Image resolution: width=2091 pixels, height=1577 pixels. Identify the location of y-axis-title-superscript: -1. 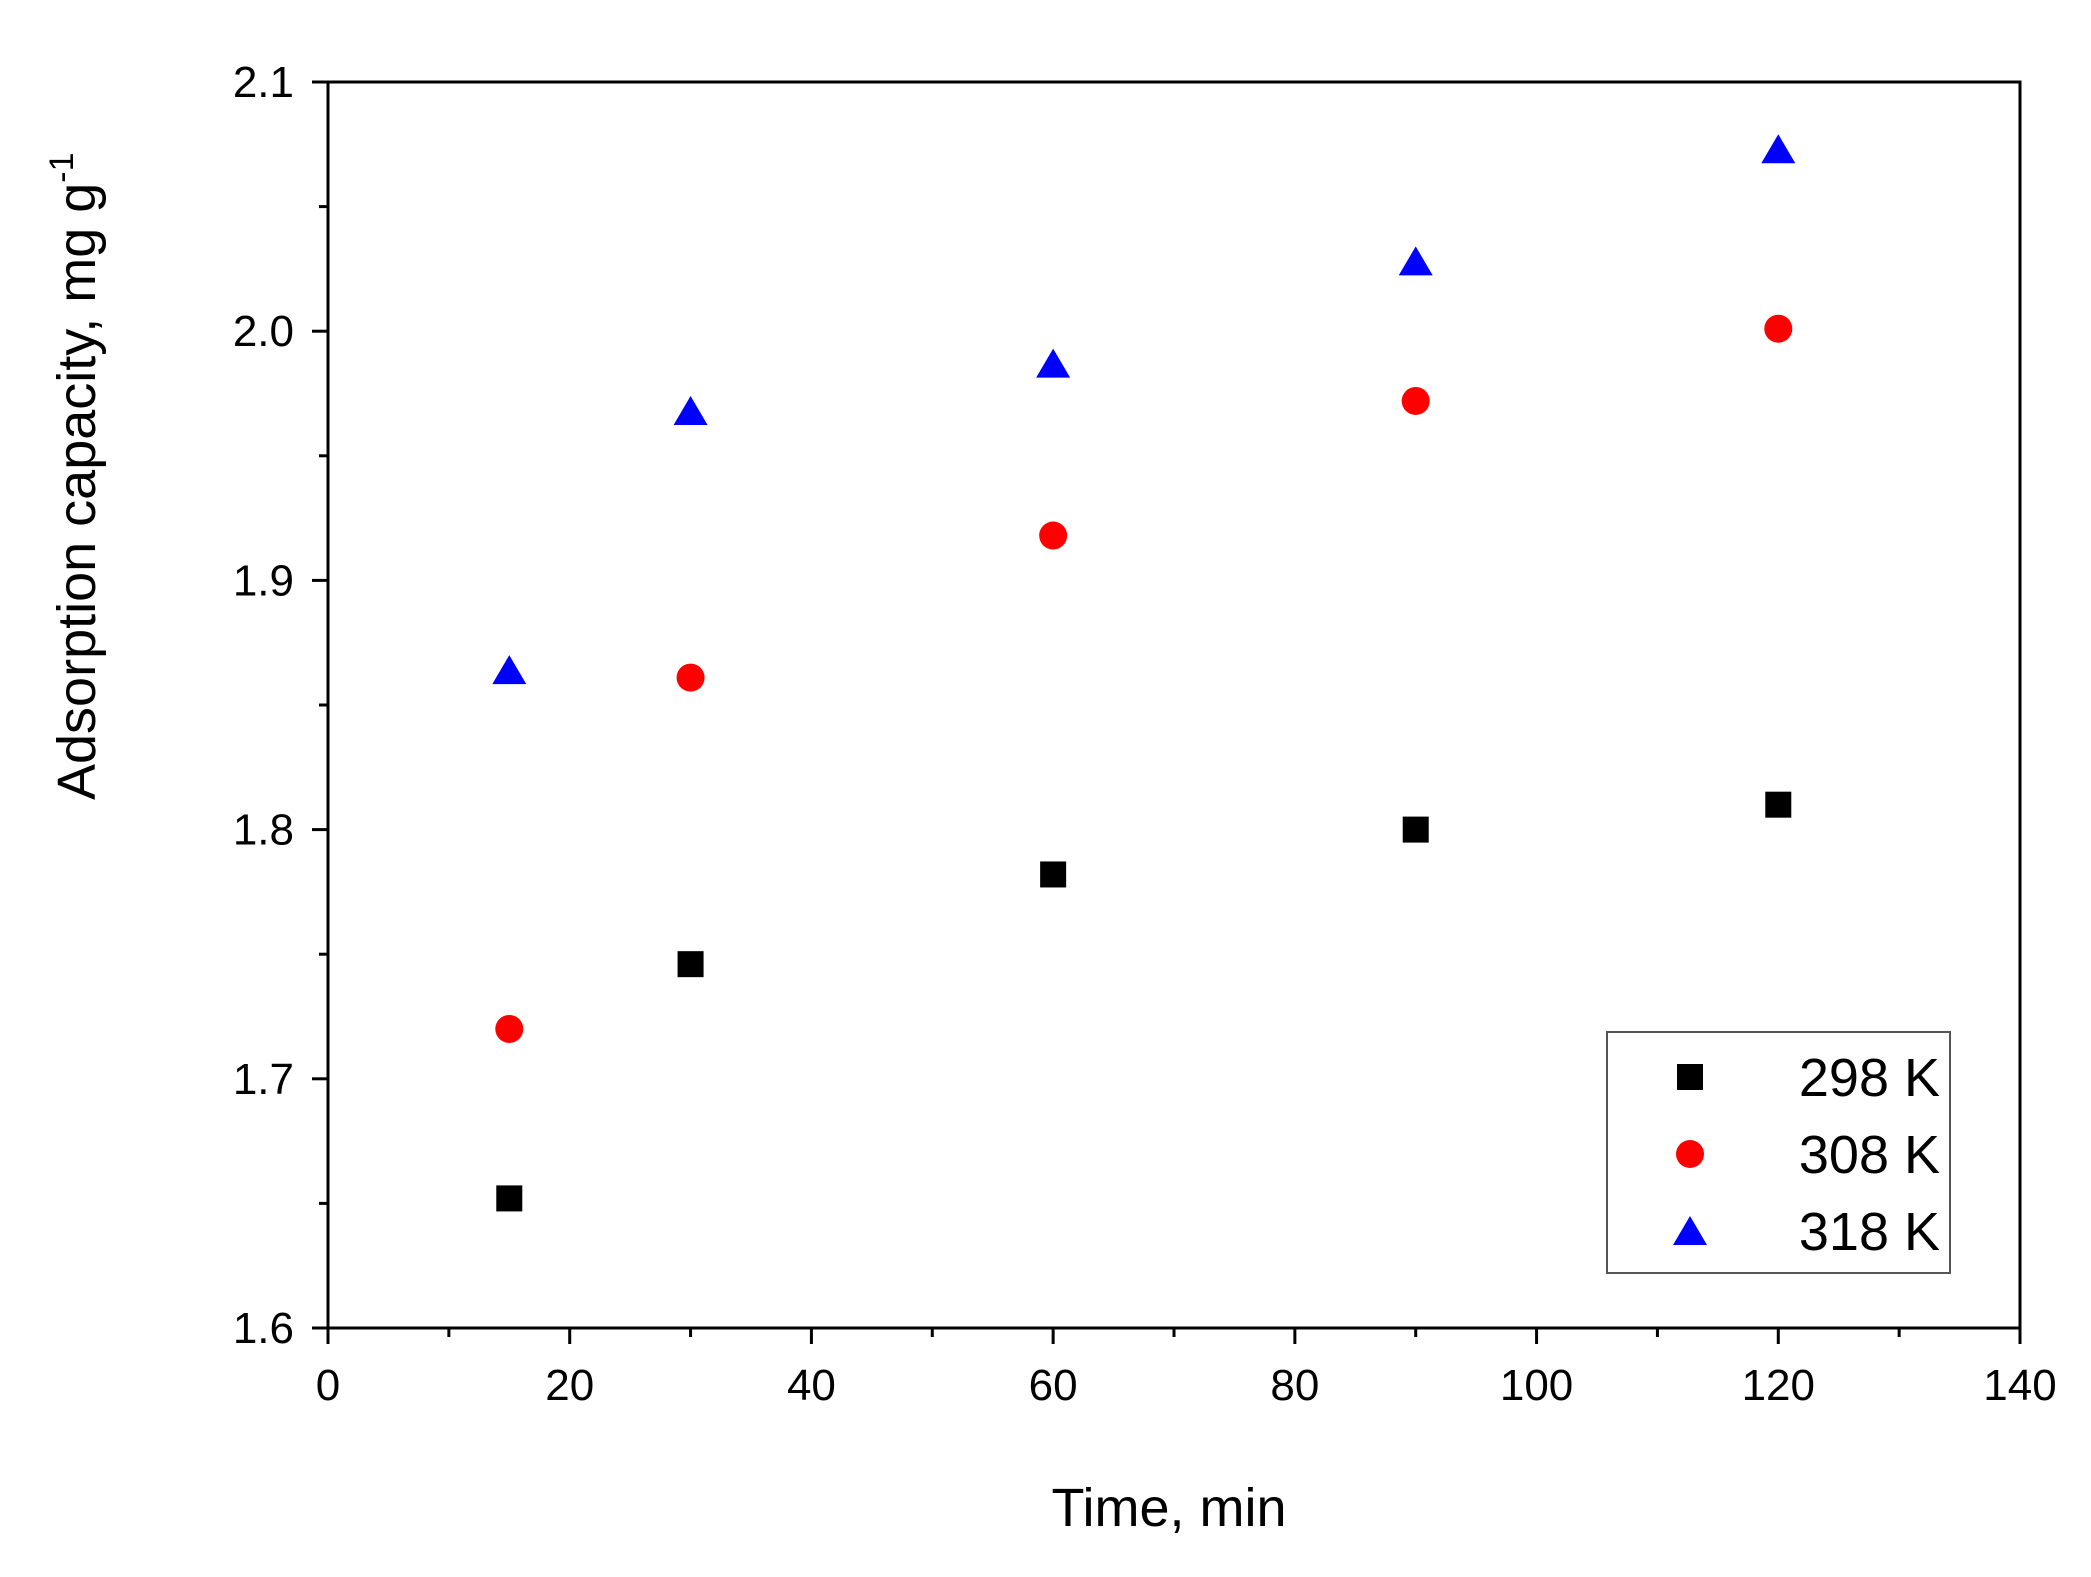
(62, 167).